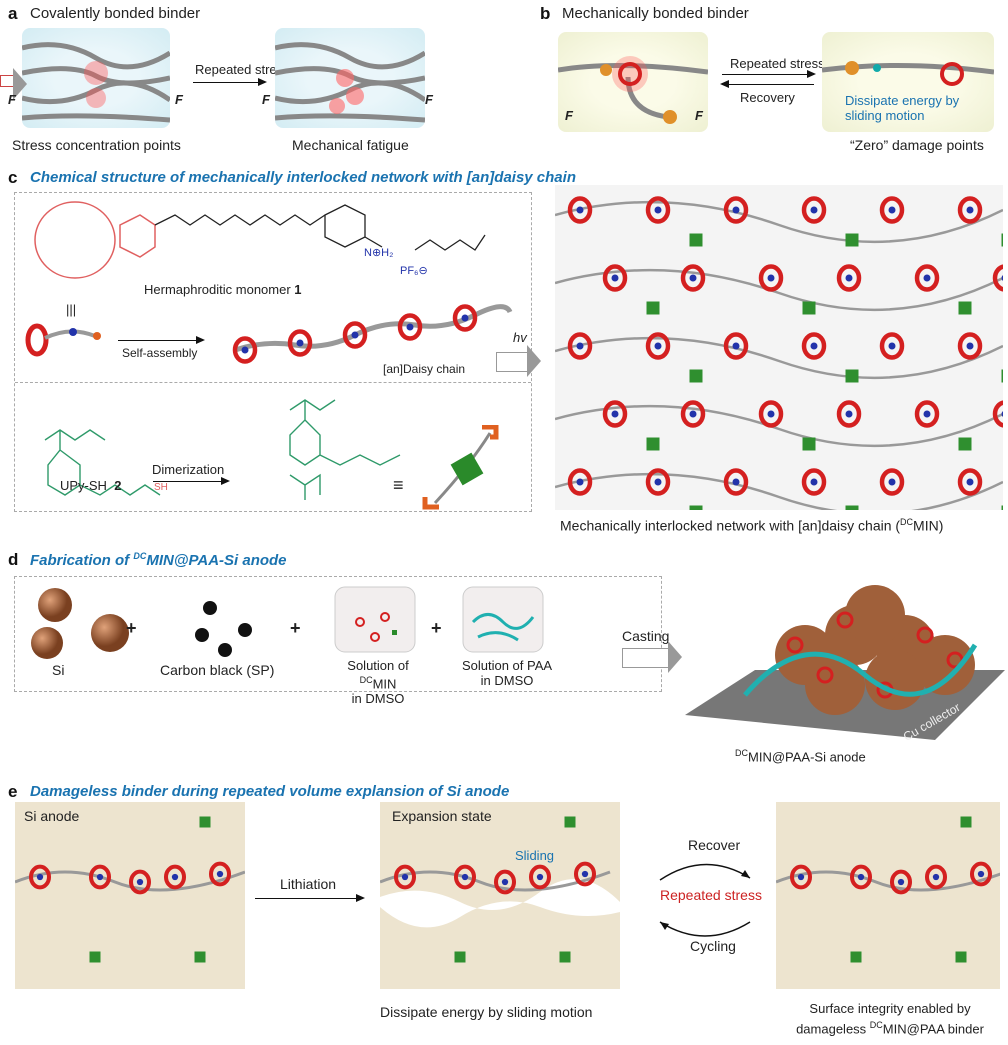 The height and width of the screenshot is (1045, 1008). I want to click on self-assembly-label: Self-assembly, so click(160, 353).